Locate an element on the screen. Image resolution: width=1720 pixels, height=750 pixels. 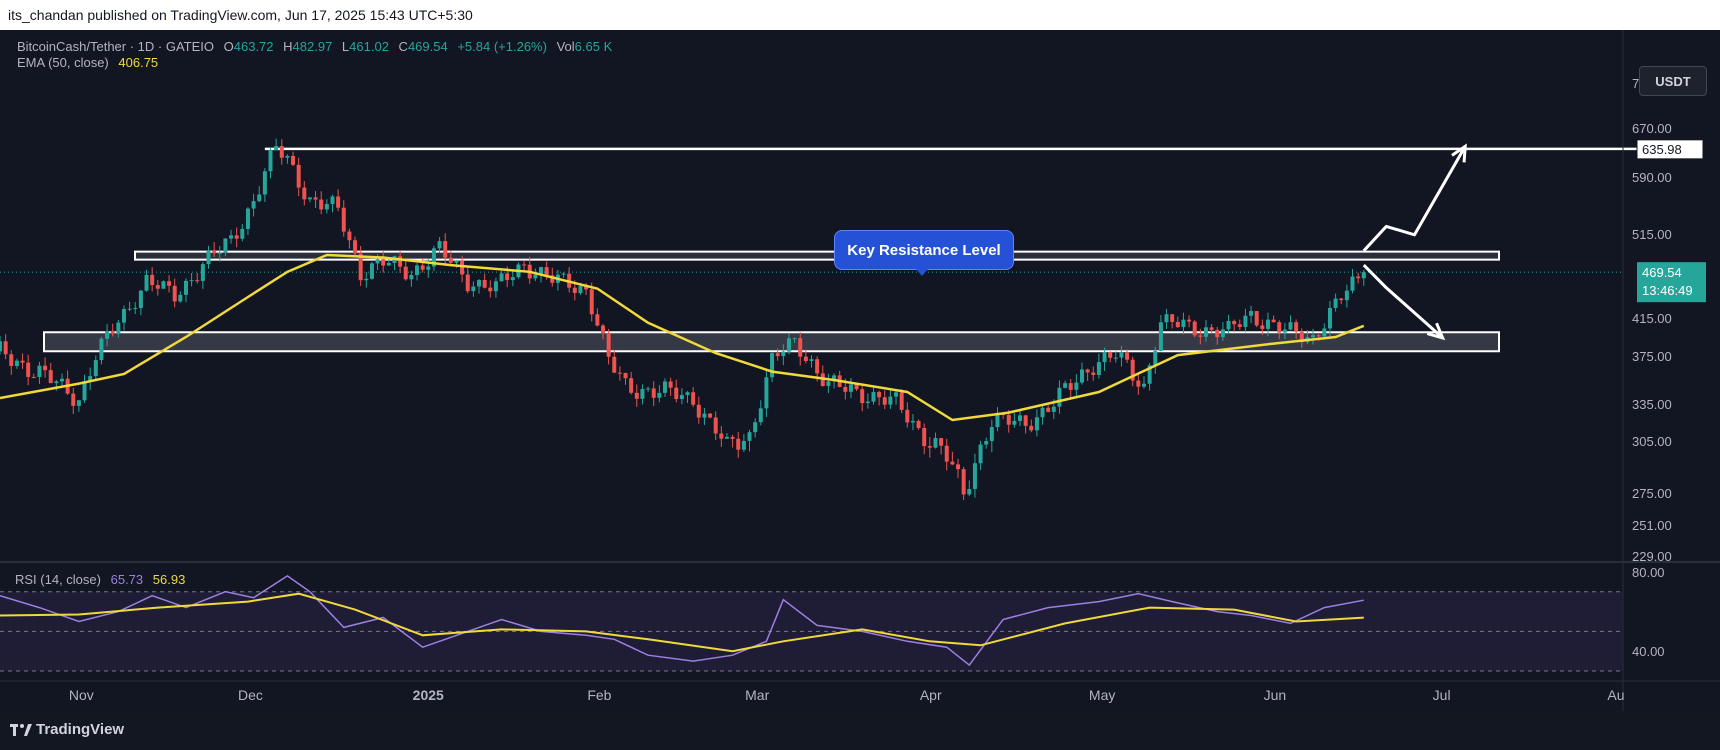
rsi-layer is located at coordinates (811, 623).